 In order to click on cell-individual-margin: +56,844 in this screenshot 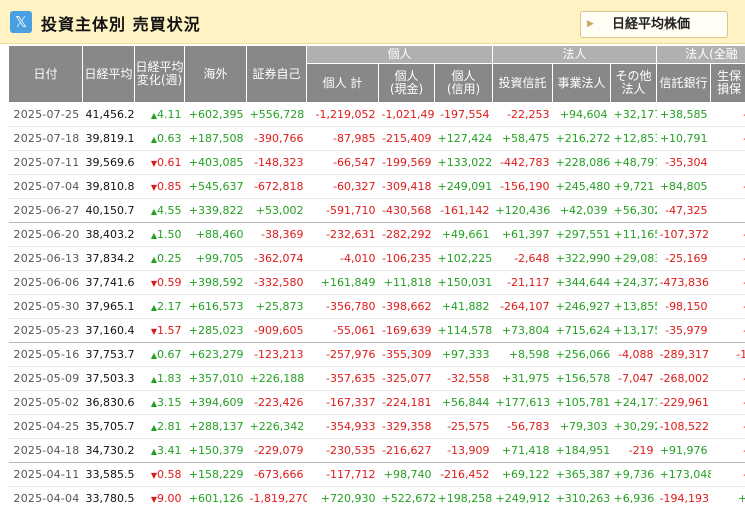, I will do `click(463, 402)`.